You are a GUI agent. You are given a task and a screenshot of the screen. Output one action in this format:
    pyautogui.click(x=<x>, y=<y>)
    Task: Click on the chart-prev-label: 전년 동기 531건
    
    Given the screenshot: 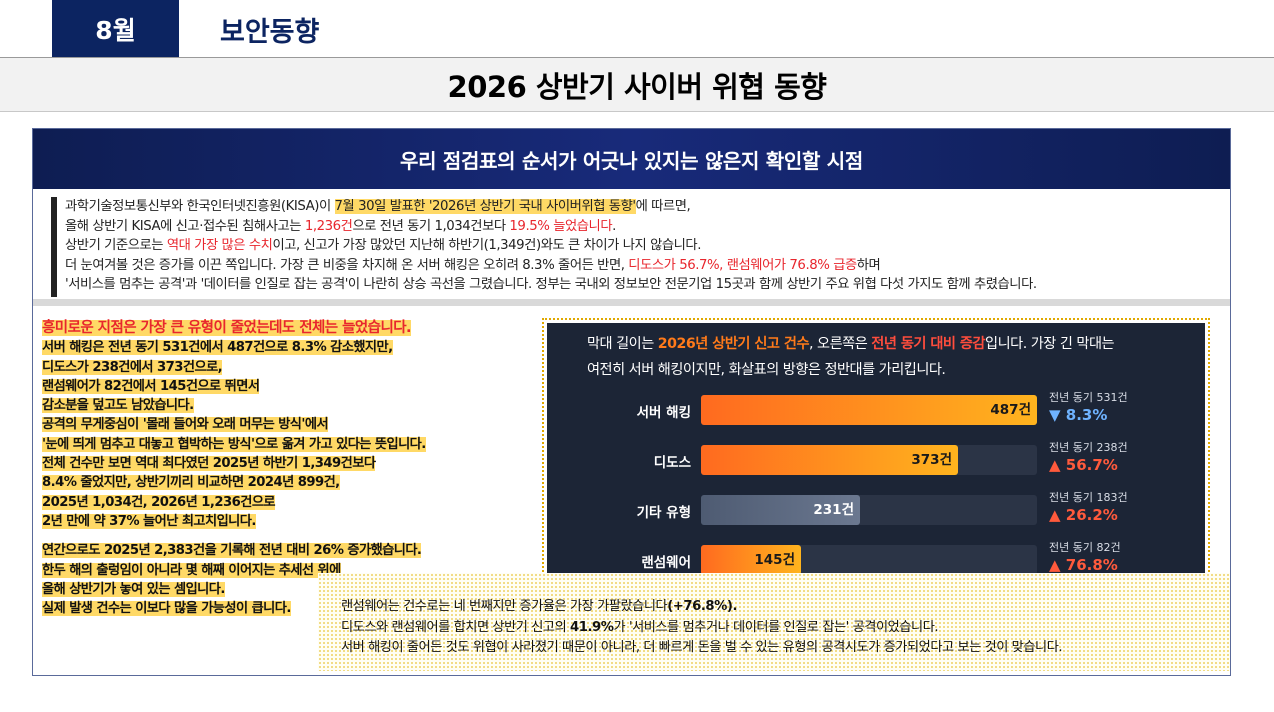 What is the action you would take?
    pyautogui.click(x=1088, y=397)
    